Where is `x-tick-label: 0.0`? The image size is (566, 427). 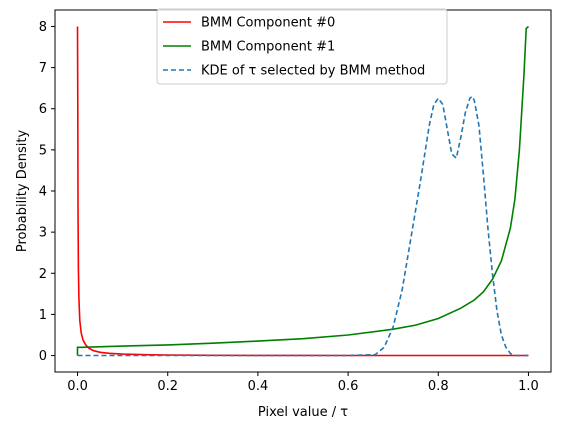 x-tick-label: 0.0 is located at coordinates (77, 386).